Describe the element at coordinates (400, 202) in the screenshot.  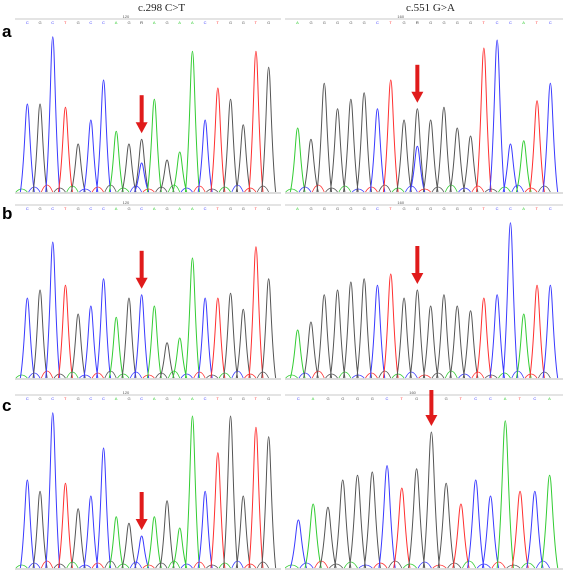
I see `position-label: 160` at that location.